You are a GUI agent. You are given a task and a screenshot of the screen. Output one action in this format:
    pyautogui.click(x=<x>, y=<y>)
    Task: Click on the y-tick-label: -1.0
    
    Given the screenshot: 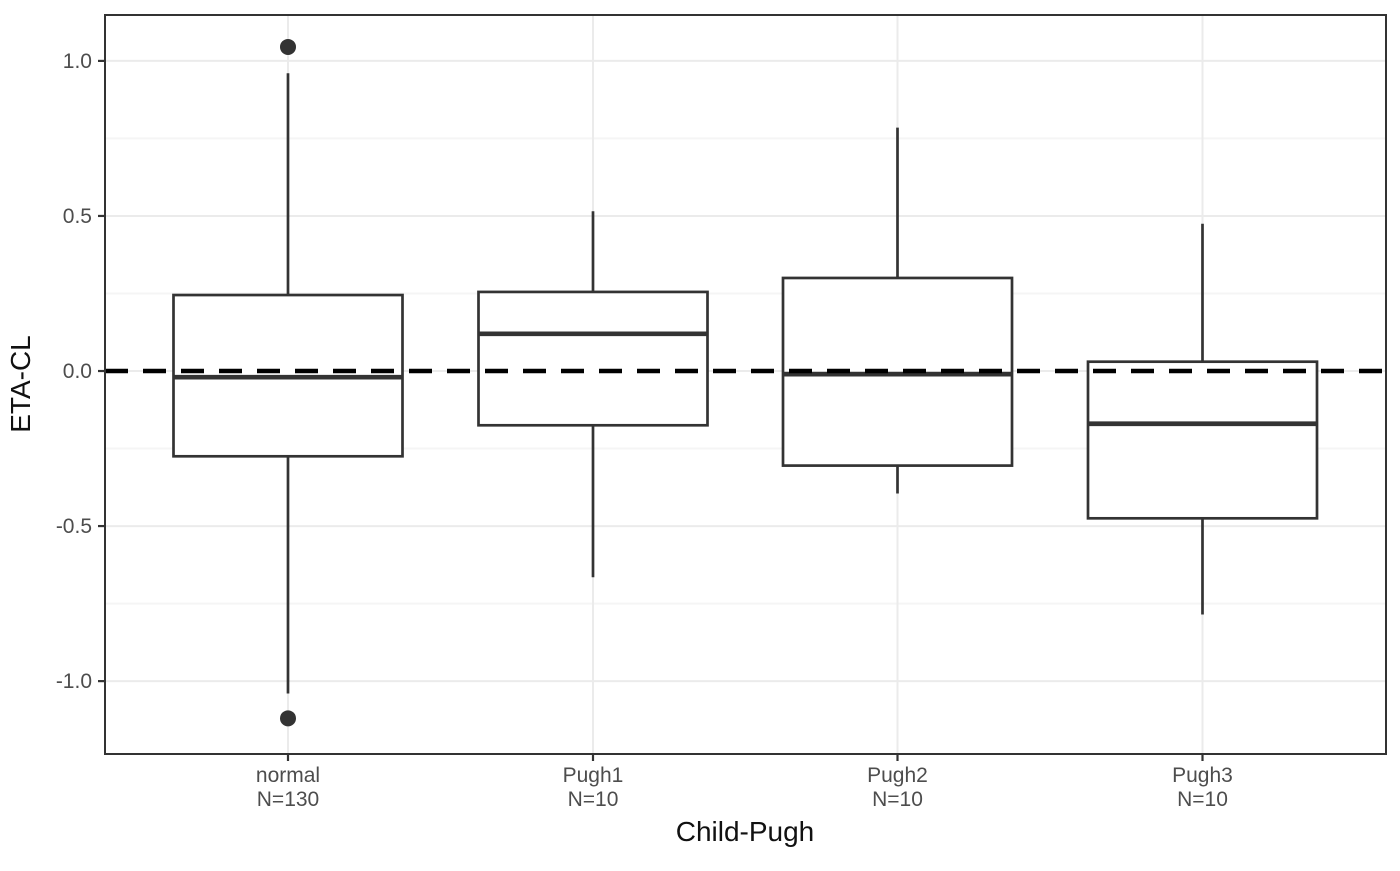 What is the action you would take?
    pyautogui.click(x=74, y=681)
    